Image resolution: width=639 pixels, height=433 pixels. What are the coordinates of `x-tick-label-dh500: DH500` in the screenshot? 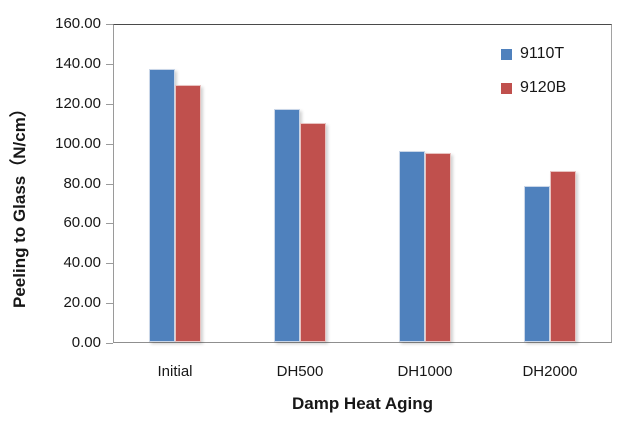 It's located at (300, 371).